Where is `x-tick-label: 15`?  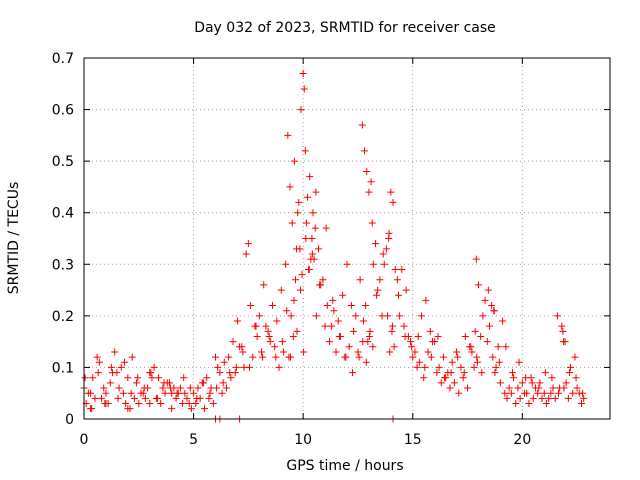 x-tick-label: 15 is located at coordinates (413, 440).